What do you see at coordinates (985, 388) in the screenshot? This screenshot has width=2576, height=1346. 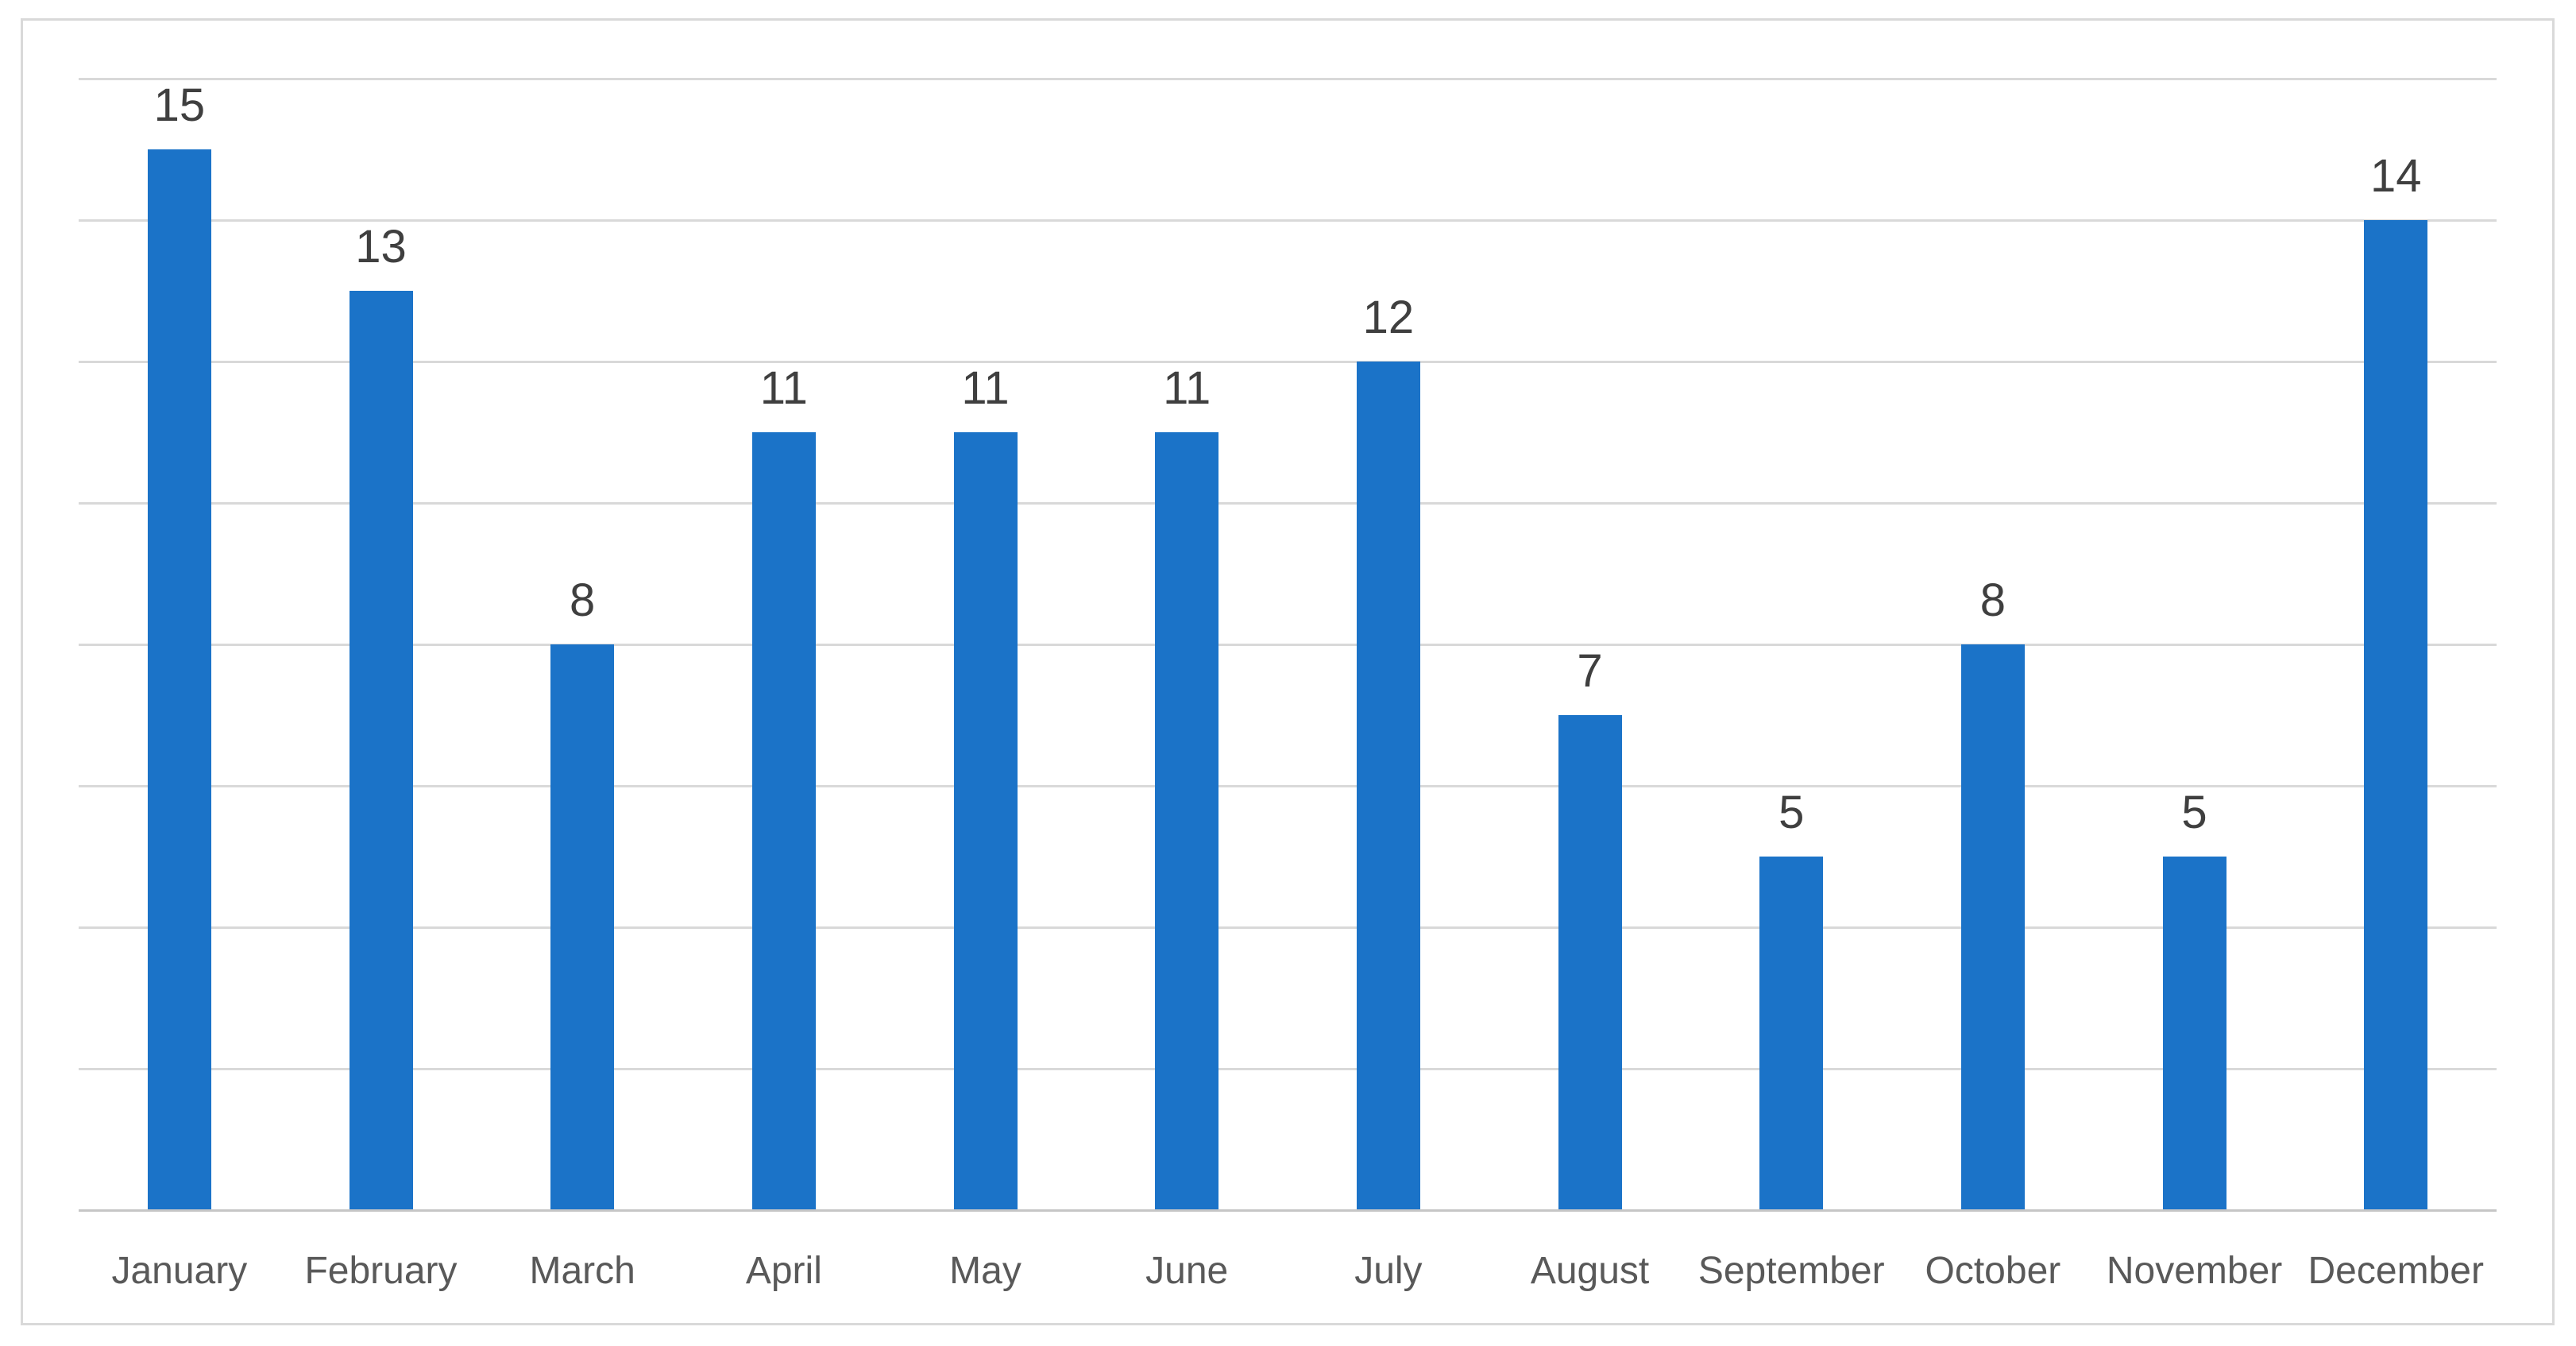 I see `data-label-may: 11` at bounding box center [985, 388].